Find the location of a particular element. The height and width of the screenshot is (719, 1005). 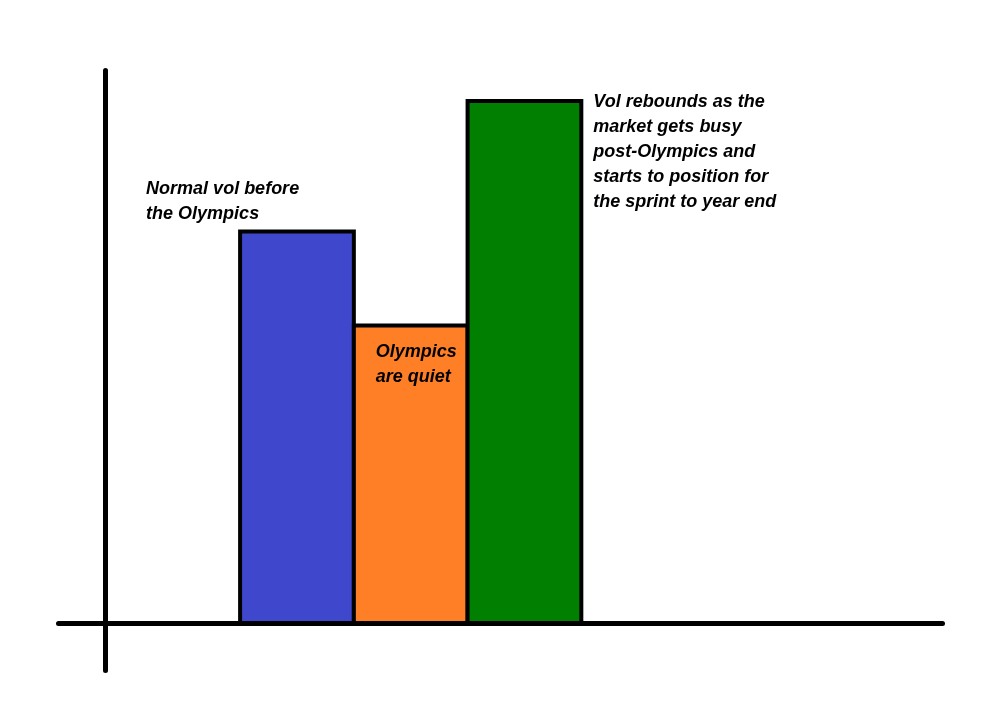

annotation: Olympics are quiet is located at coordinates (416, 364).